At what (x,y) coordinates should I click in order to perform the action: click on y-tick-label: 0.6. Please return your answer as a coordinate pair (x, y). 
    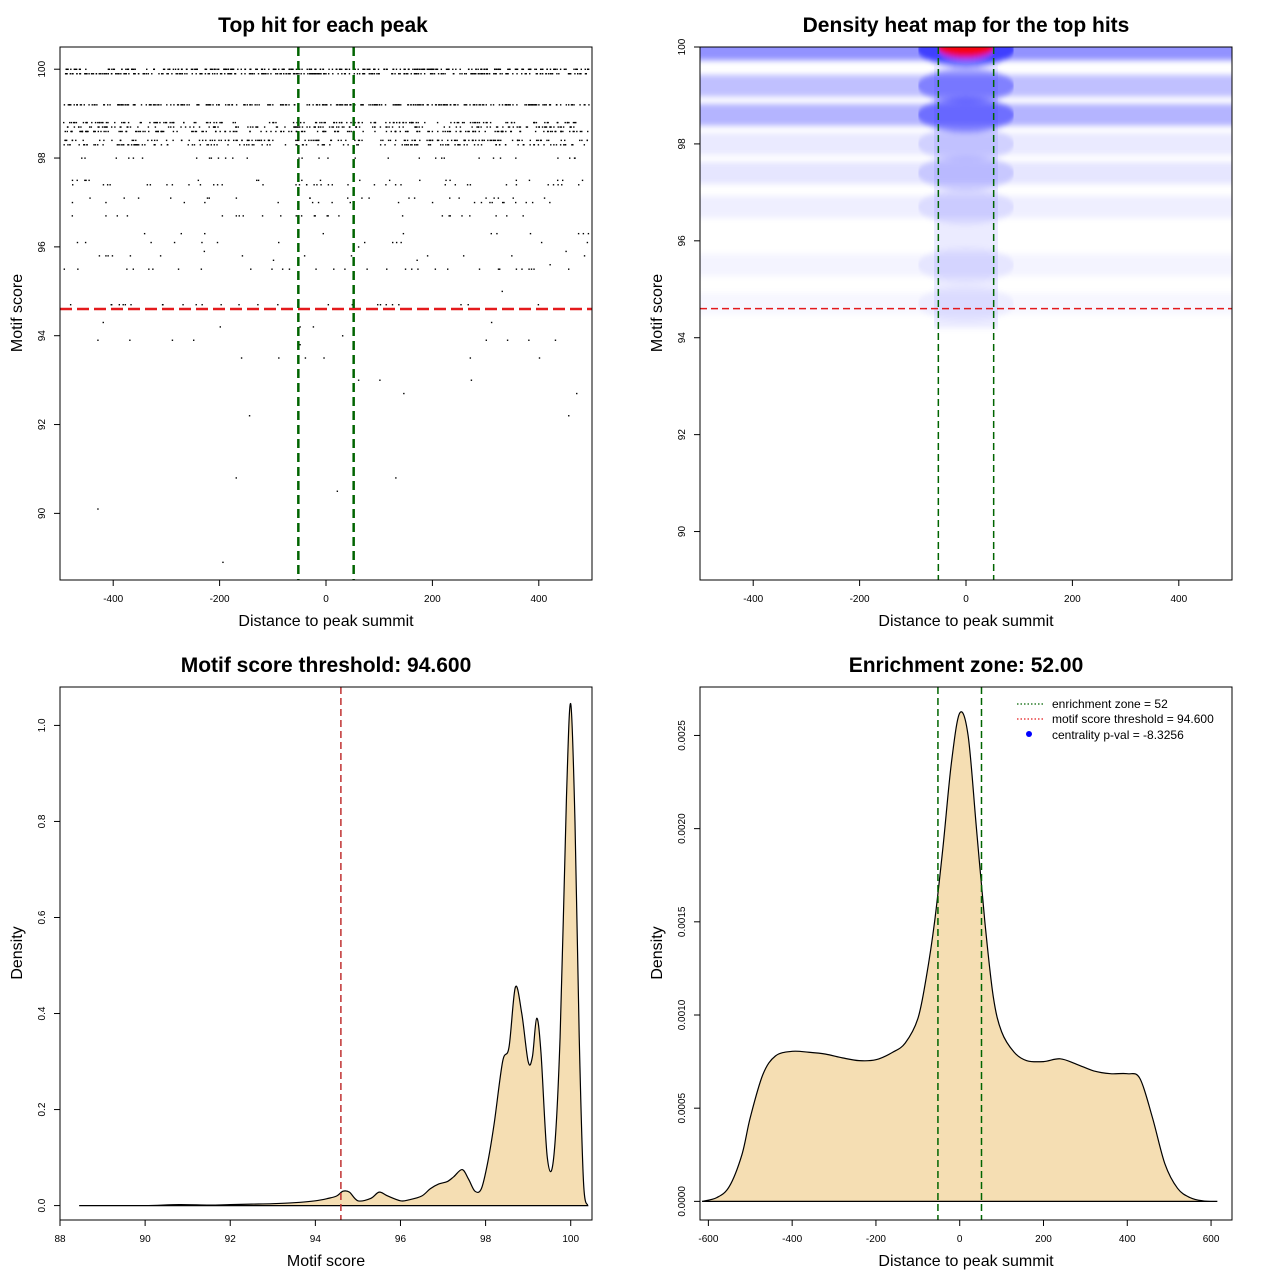
    Looking at the image, I should click on (42, 917).